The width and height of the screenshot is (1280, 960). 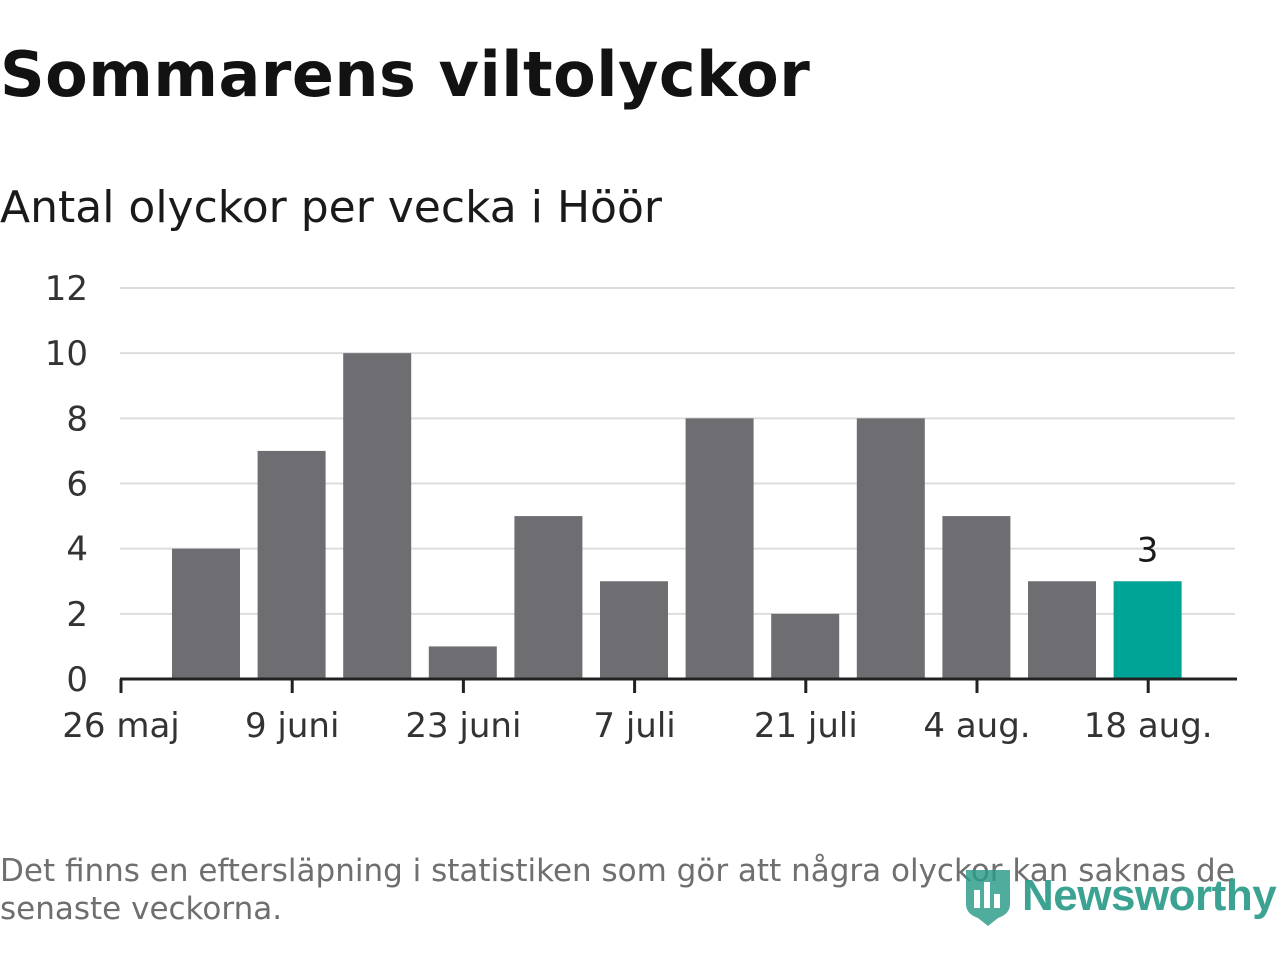 What do you see at coordinates (1147, 630) in the screenshot?
I see `bar-highlight` at bounding box center [1147, 630].